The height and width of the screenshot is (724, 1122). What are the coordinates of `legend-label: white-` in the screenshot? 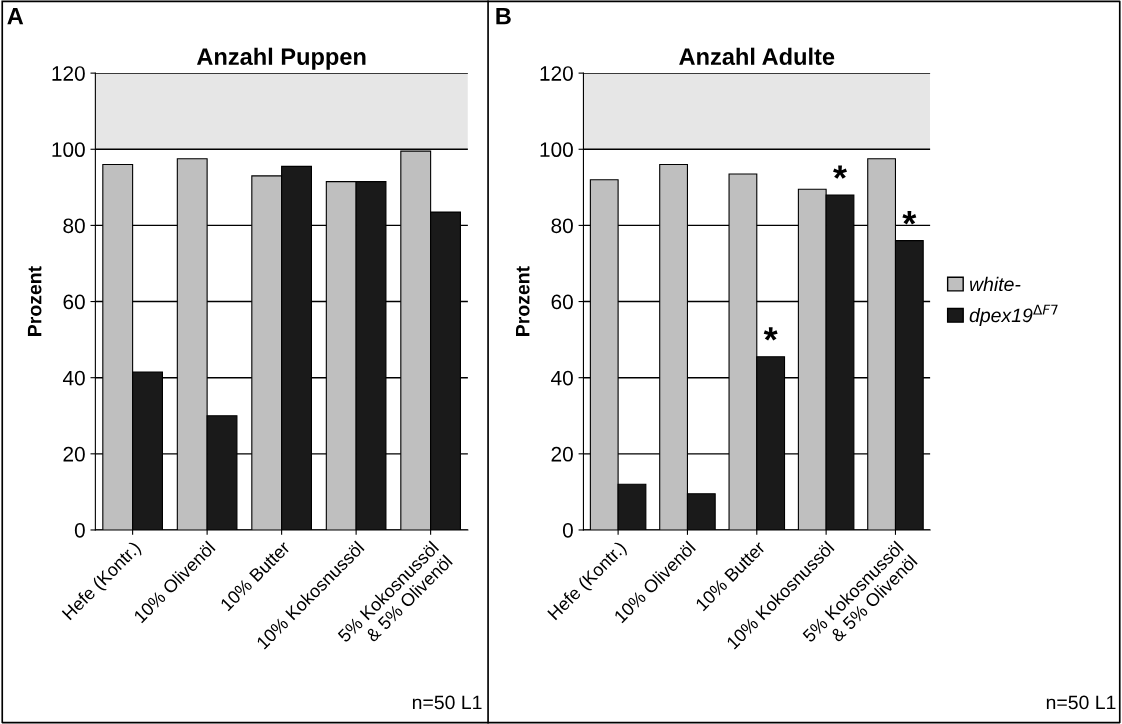 It's located at (995, 284).